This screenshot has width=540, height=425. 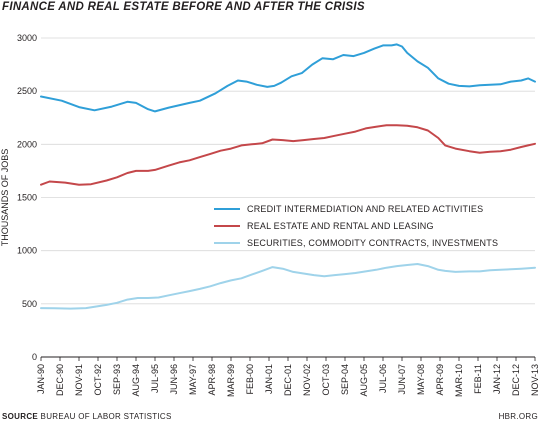 What do you see at coordinates (345, 379) in the screenshot?
I see `x-tick-label: SEP-04` at bounding box center [345, 379].